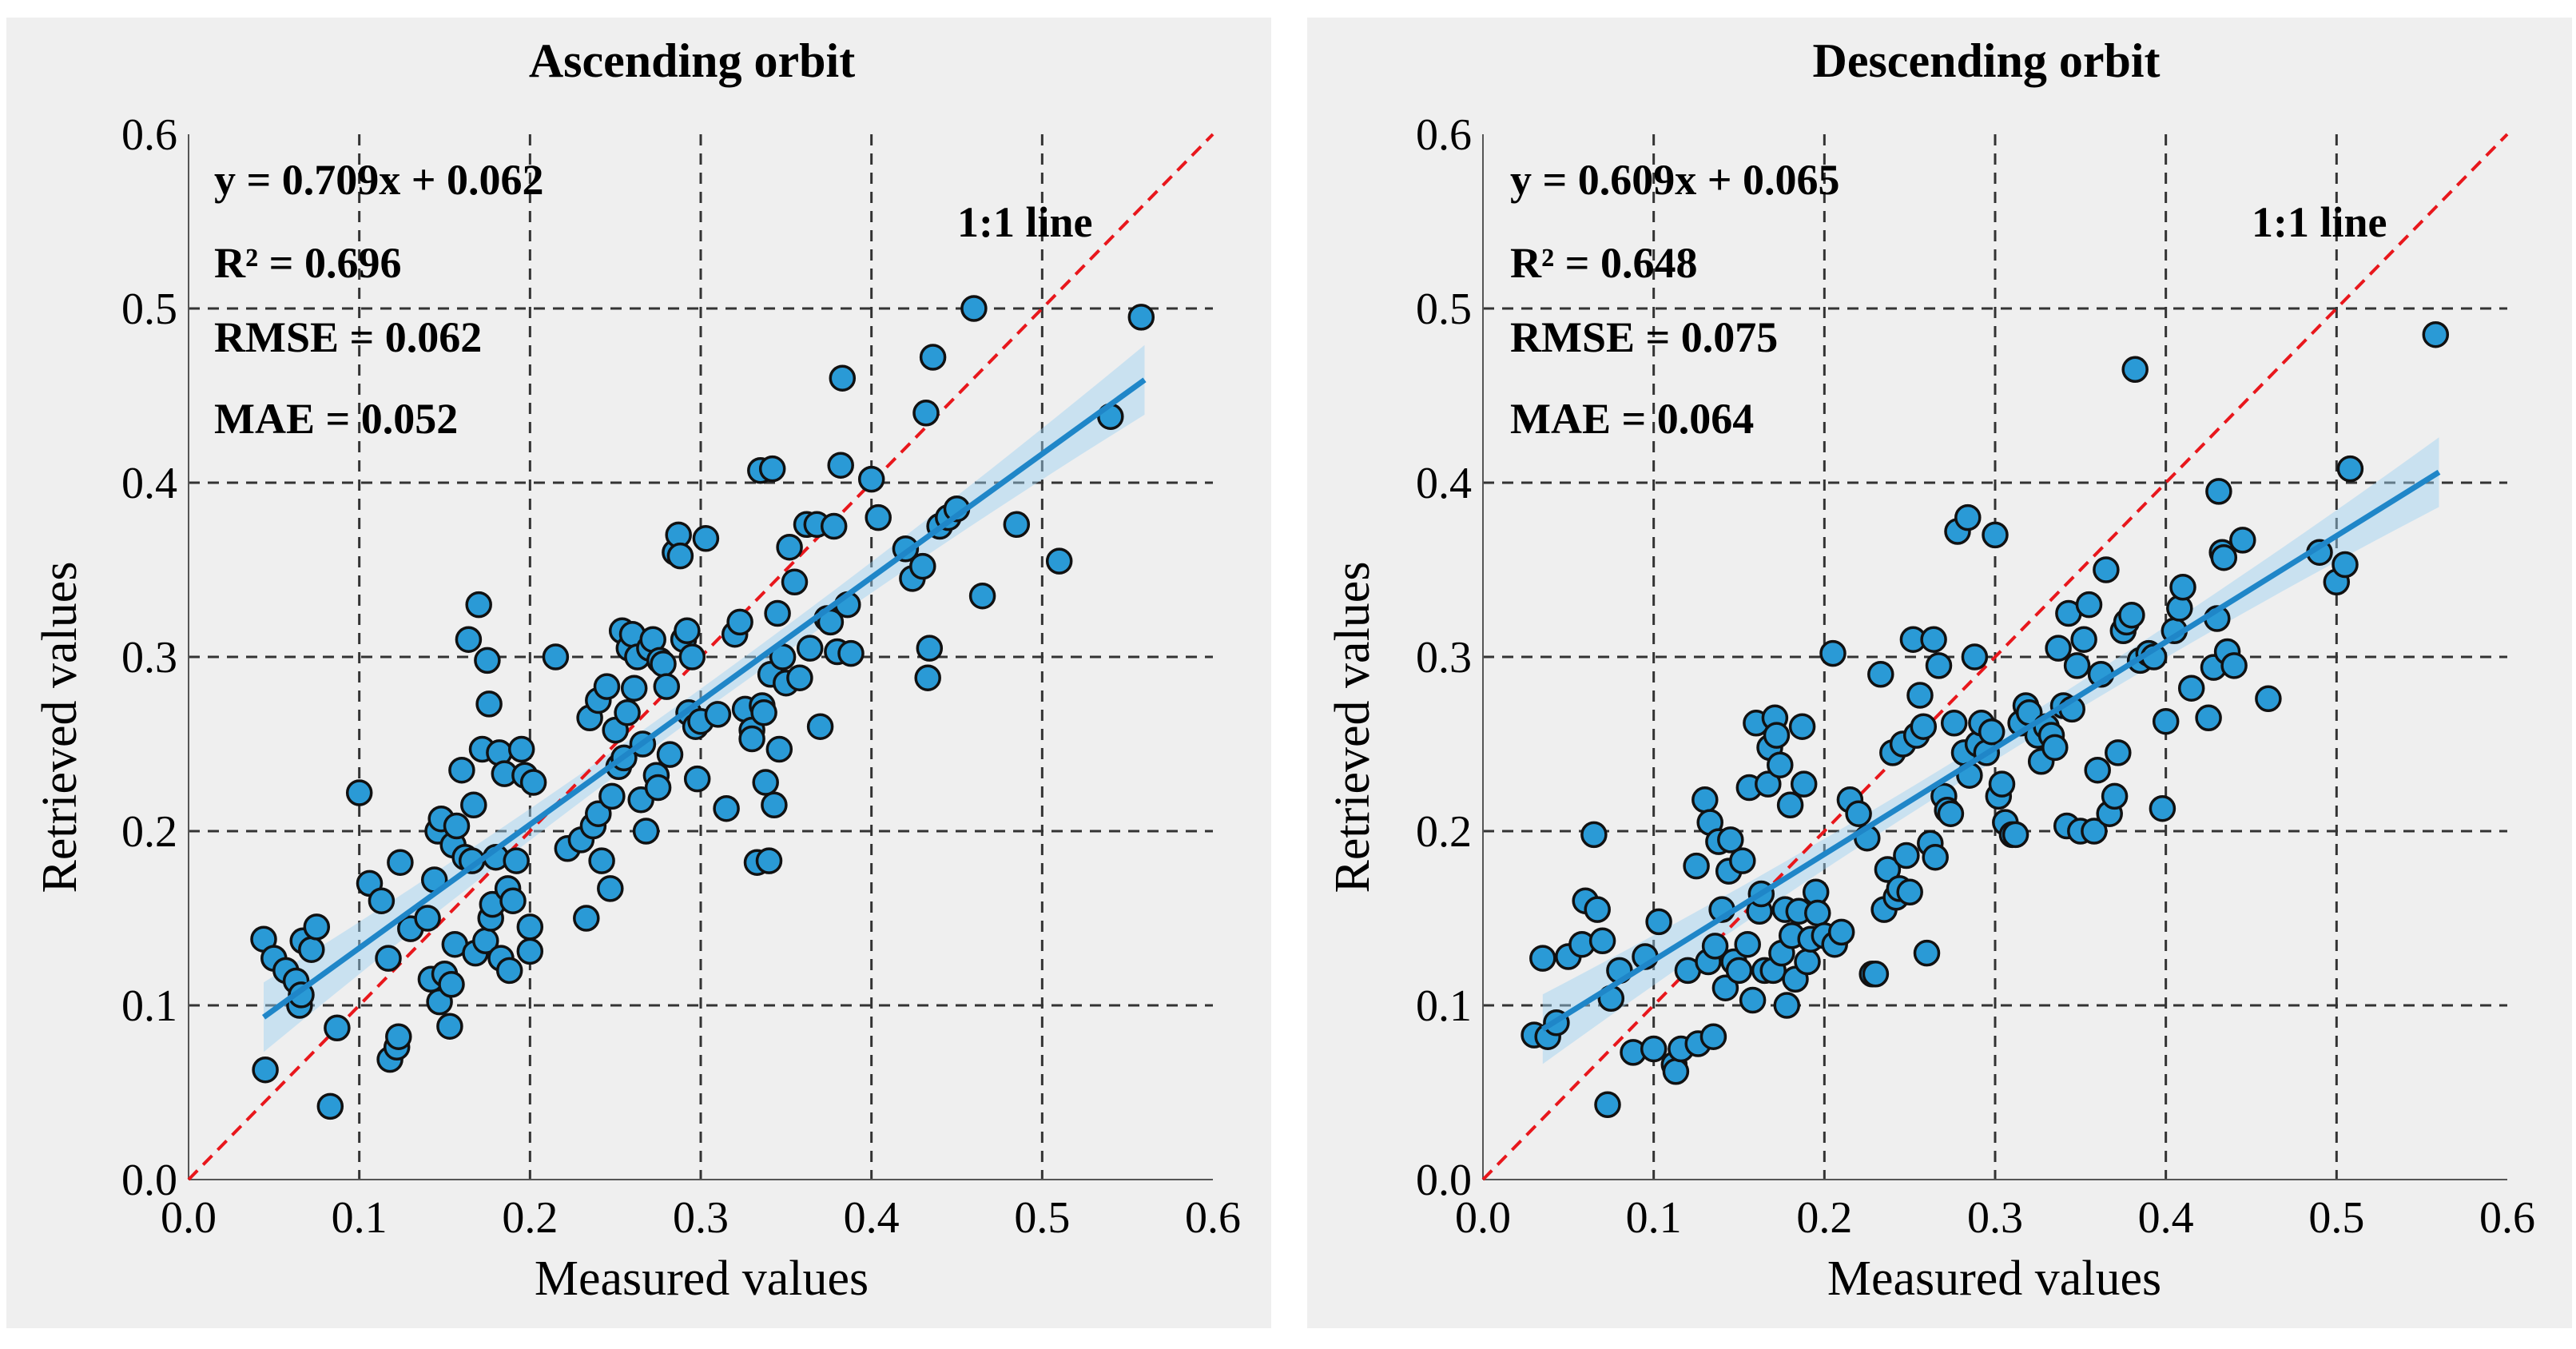  I want to click on x-axis-title: Measured values, so click(1994, 1279).